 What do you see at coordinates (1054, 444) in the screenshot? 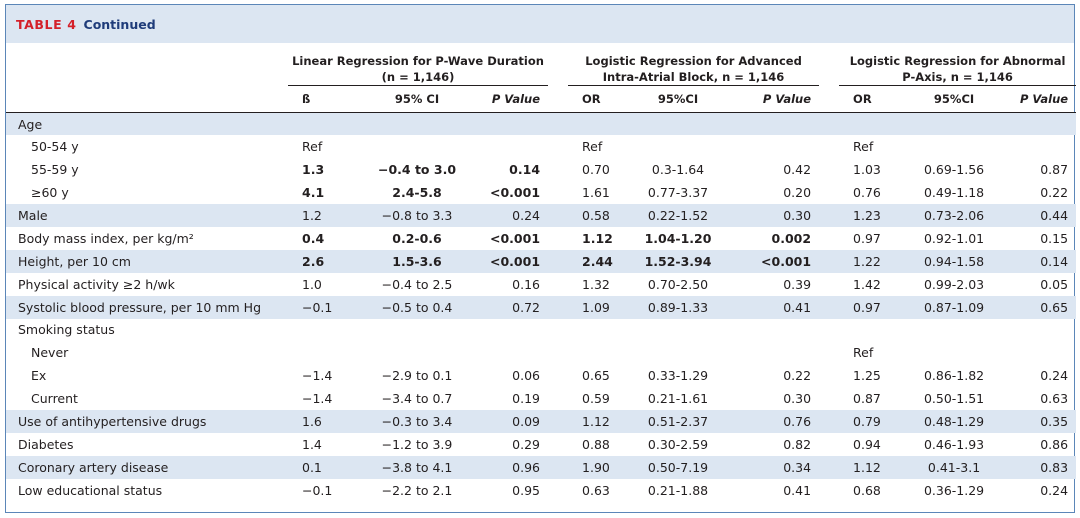
I see `table-cell: 0.86` at bounding box center [1054, 444].